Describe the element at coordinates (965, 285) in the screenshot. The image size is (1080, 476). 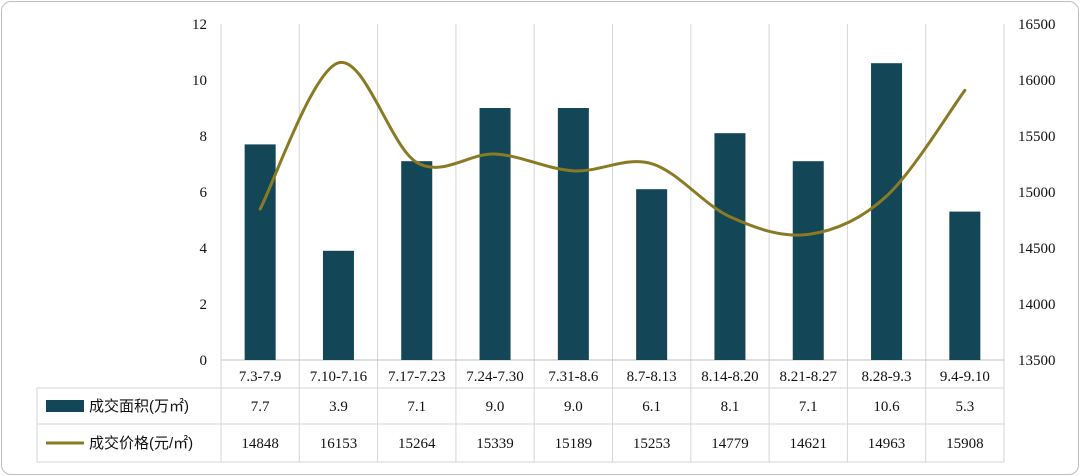
I see `bar-9.4-9.10` at that location.